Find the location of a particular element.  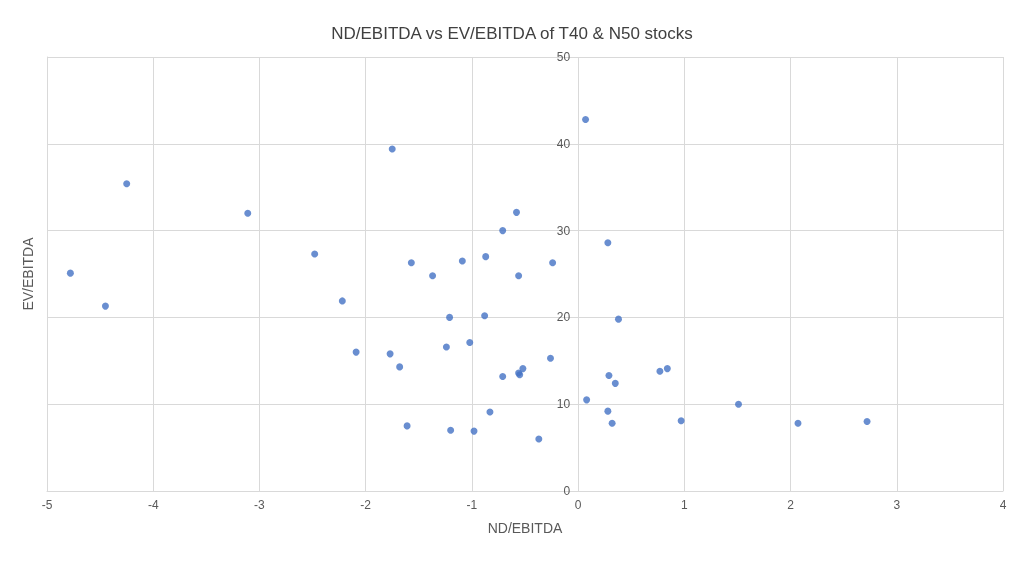

y-tick-label: 40 is located at coordinates (563, 143).